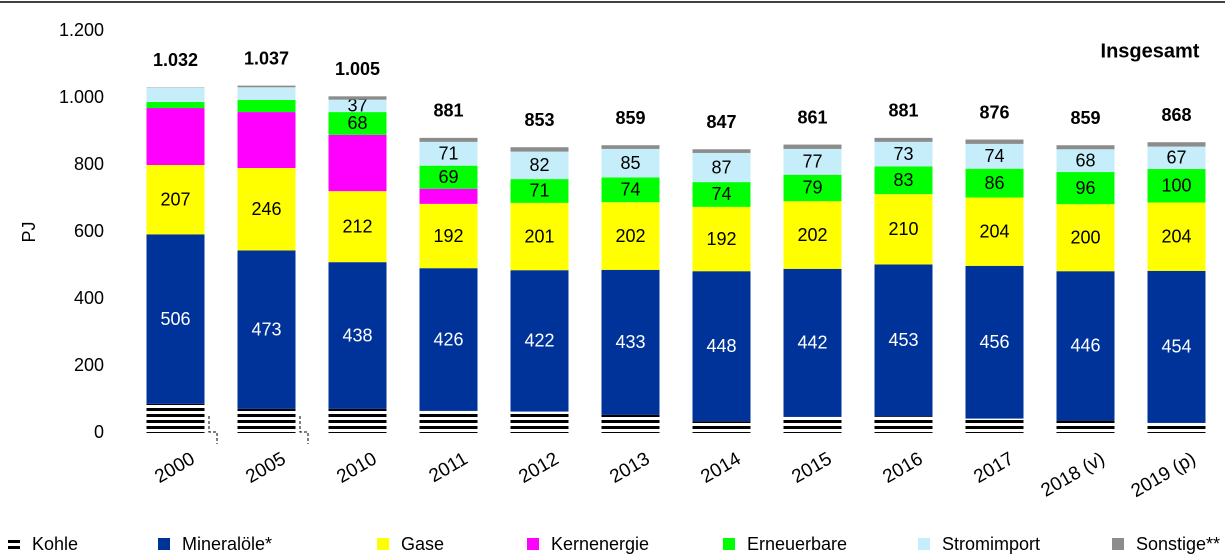  I want to click on data-label: 69, so click(448, 177).